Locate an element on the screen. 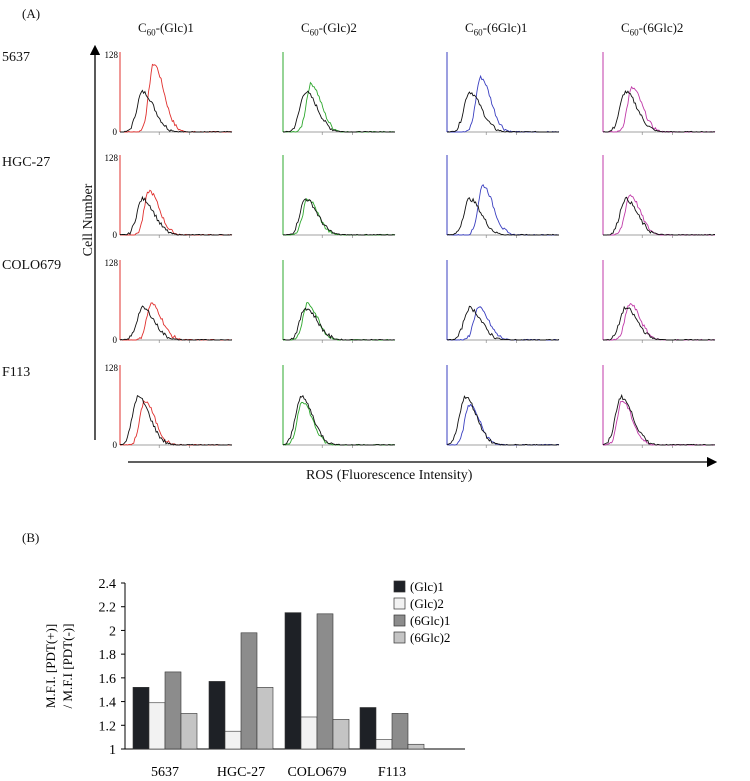  bar-y-label-line2: / M.F.I [PDT(-)] is located at coordinates (67, 666).